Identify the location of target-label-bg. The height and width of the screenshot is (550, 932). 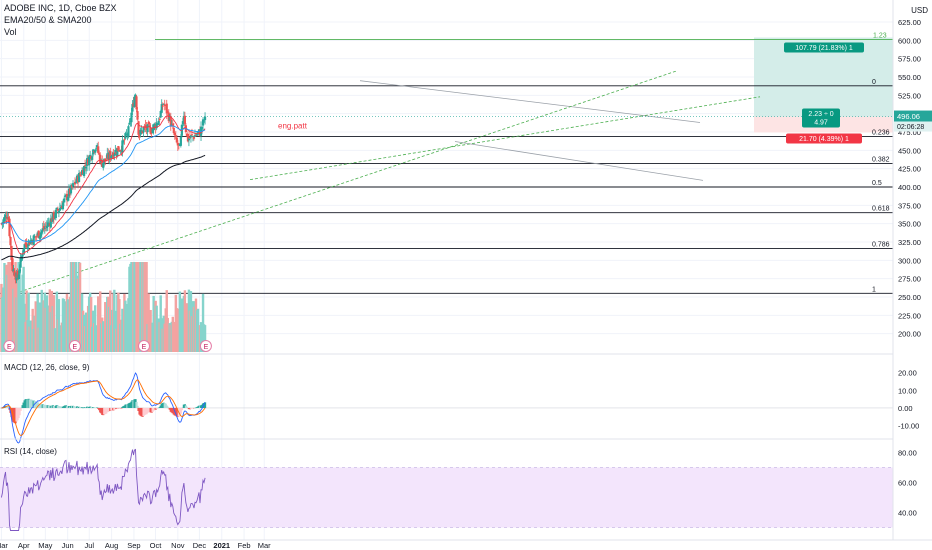
(824, 47).